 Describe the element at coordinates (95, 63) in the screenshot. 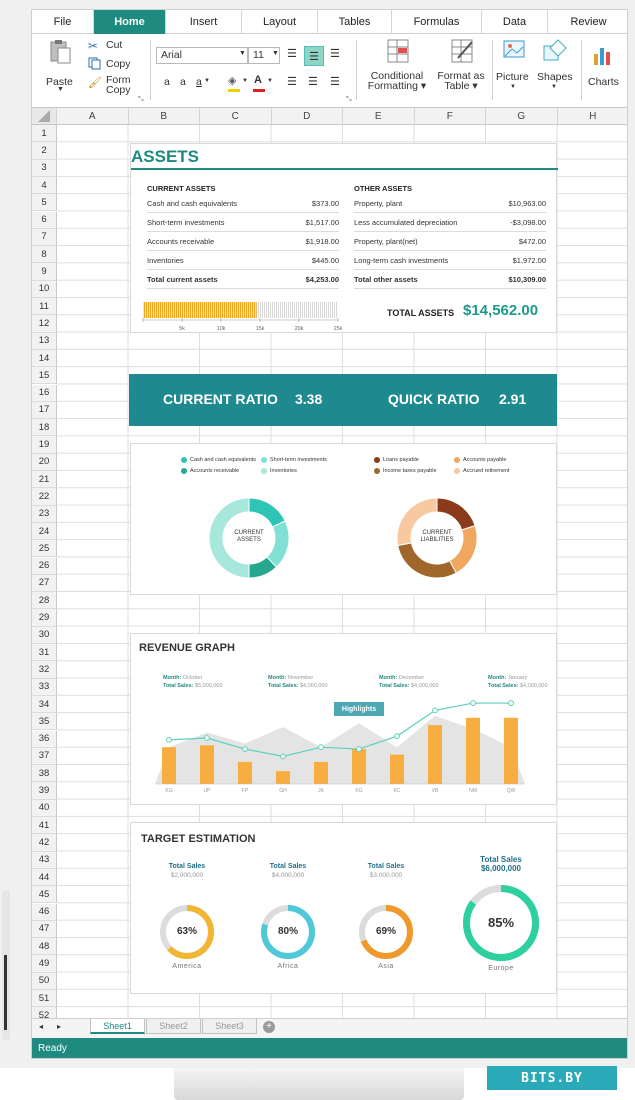

I see `copy-icon` at that location.